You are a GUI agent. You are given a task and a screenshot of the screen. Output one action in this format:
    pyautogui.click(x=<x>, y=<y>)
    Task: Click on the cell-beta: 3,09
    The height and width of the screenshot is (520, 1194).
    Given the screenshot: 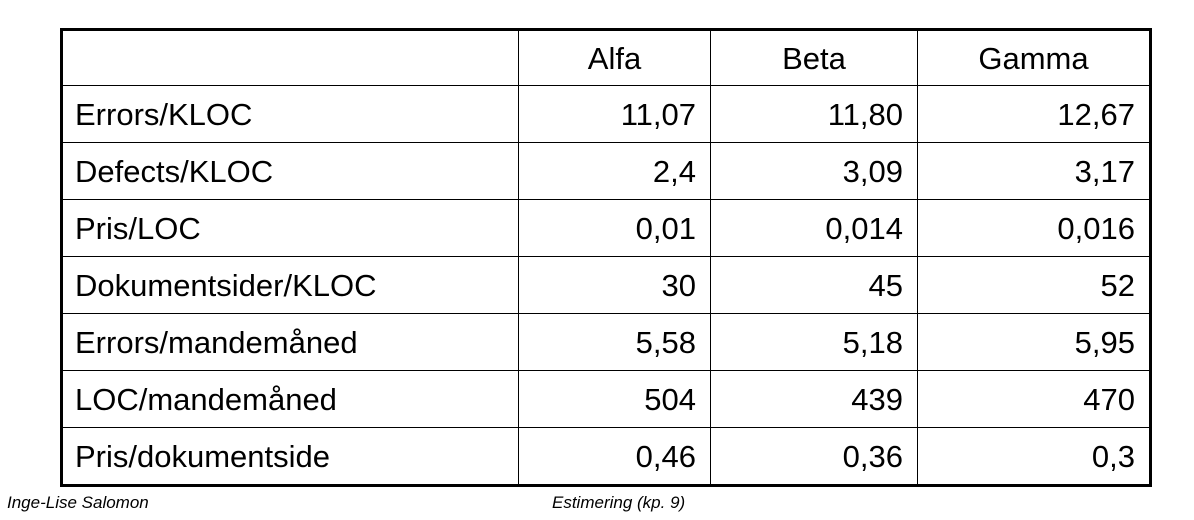 What is the action you would take?
    pyautogui.click(x=814, y=171)
    